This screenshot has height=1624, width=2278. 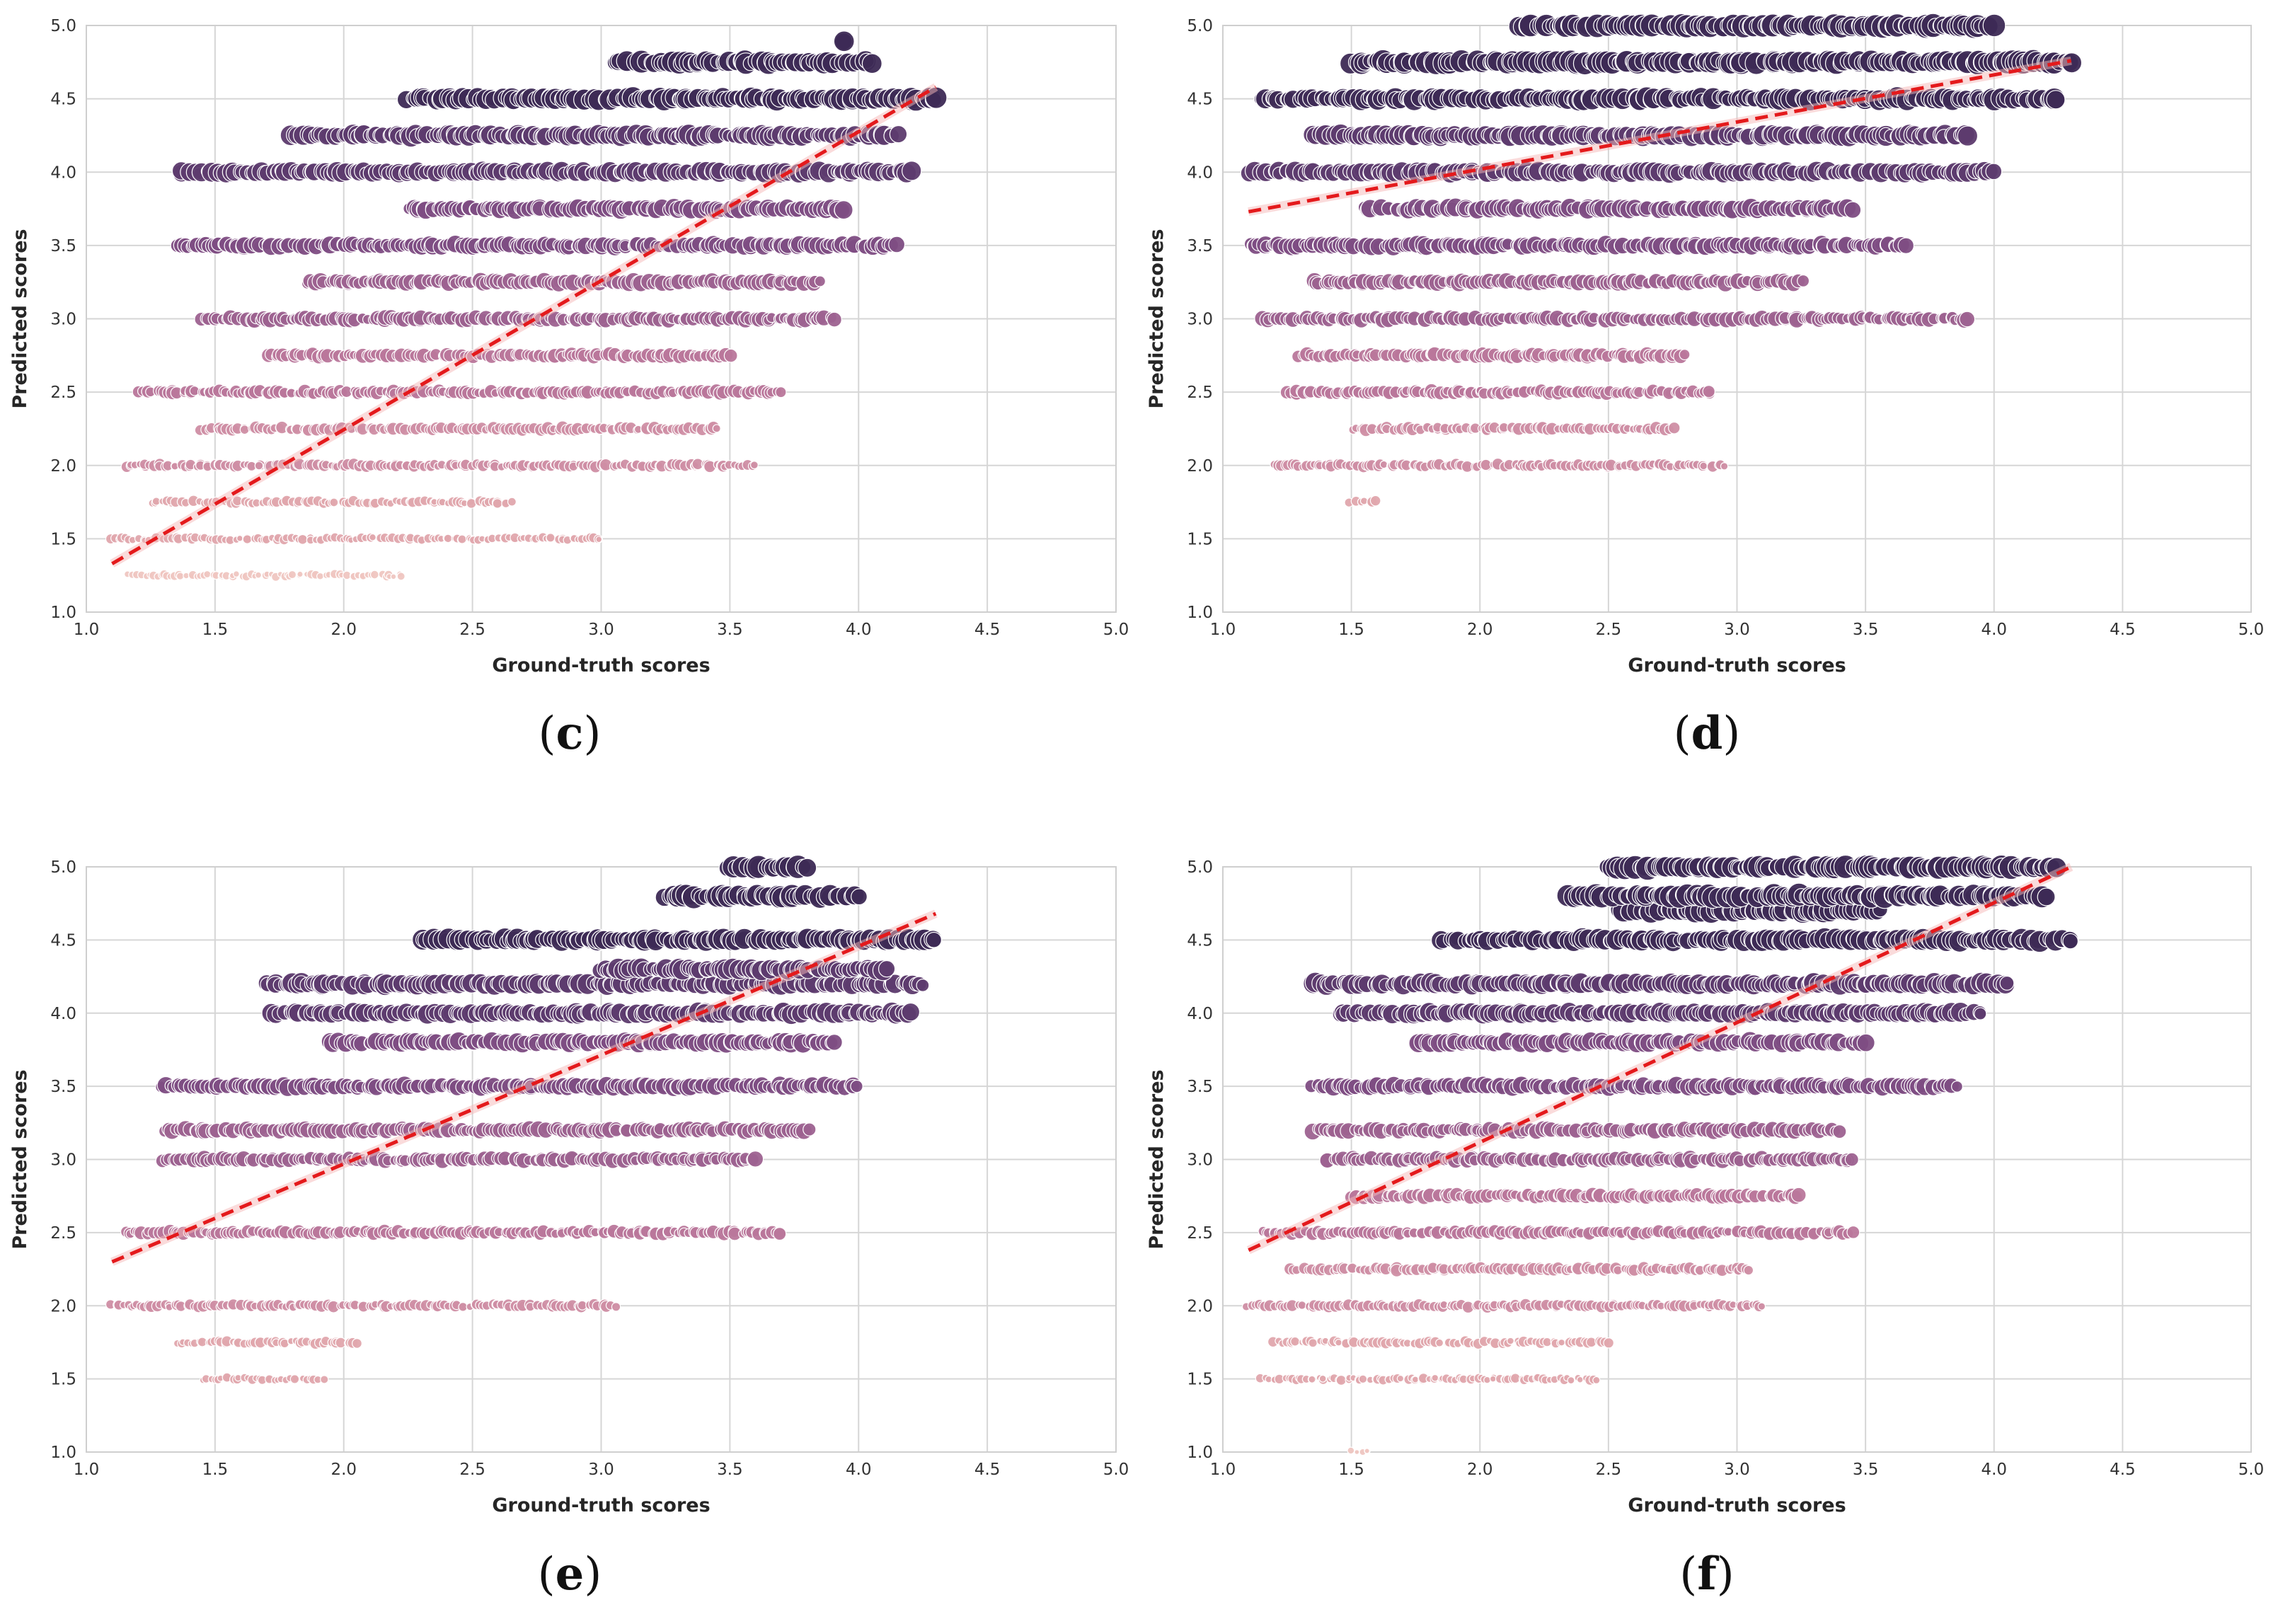 What do you see at coordinates (570, 733) in the screenshot?
I see `panel-label: (c)` at bounding box center [570, 733].